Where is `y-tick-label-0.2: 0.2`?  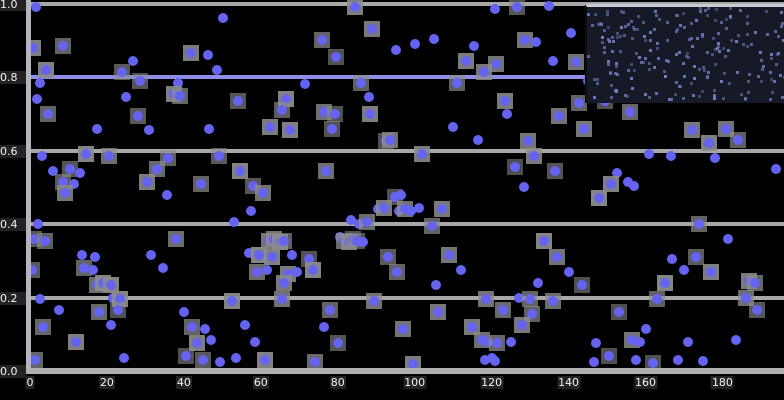
y-tick-label-0.2: 0.2 is located at coordinates (13, 298).